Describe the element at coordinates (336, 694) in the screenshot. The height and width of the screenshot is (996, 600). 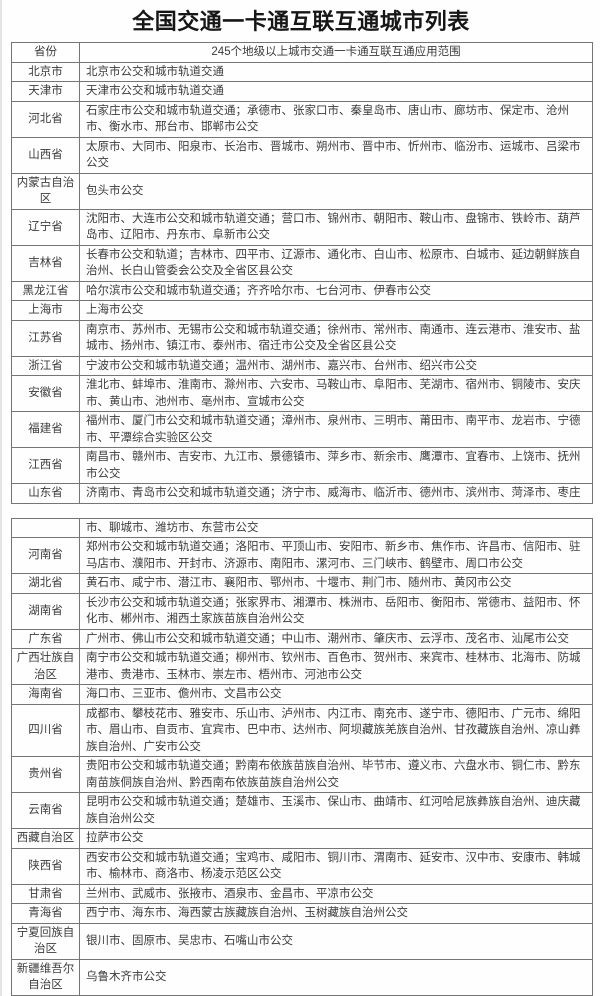
I see `cities-cell: 海口市、三亚市、儋州市、文昌市公交` at that location.